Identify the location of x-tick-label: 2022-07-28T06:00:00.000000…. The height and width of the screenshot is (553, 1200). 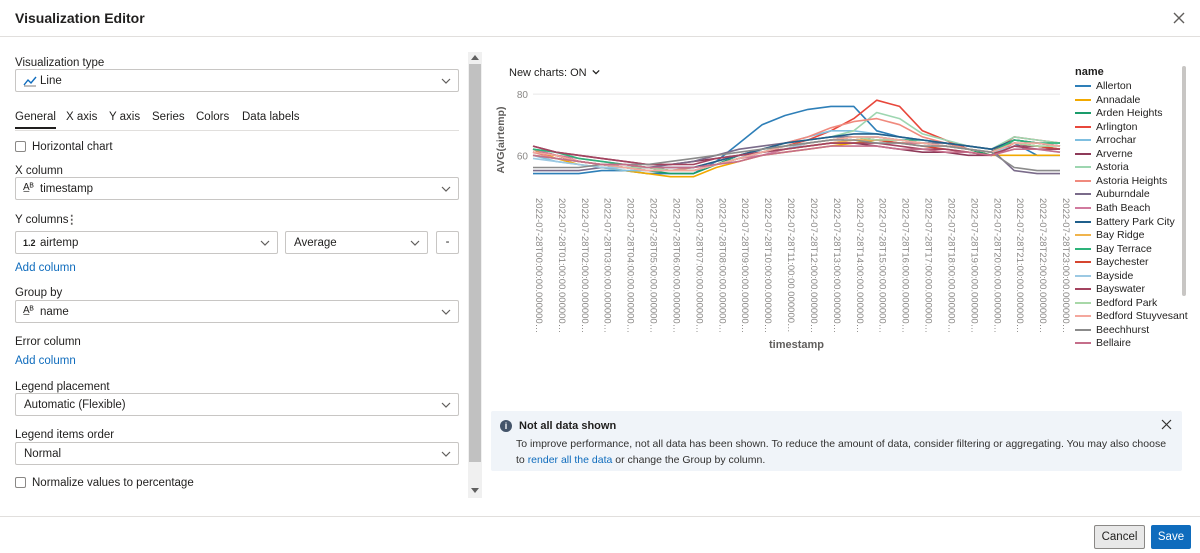
(675, 265).